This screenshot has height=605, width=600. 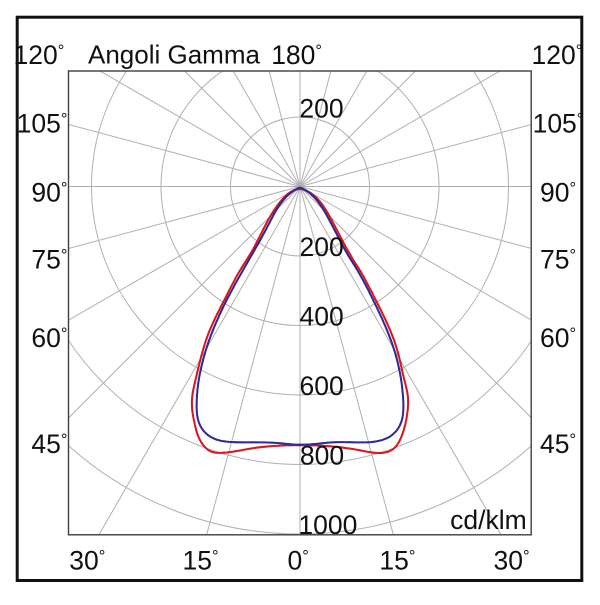 I want to click on svg-text: 800, so click(x=322, y=456).